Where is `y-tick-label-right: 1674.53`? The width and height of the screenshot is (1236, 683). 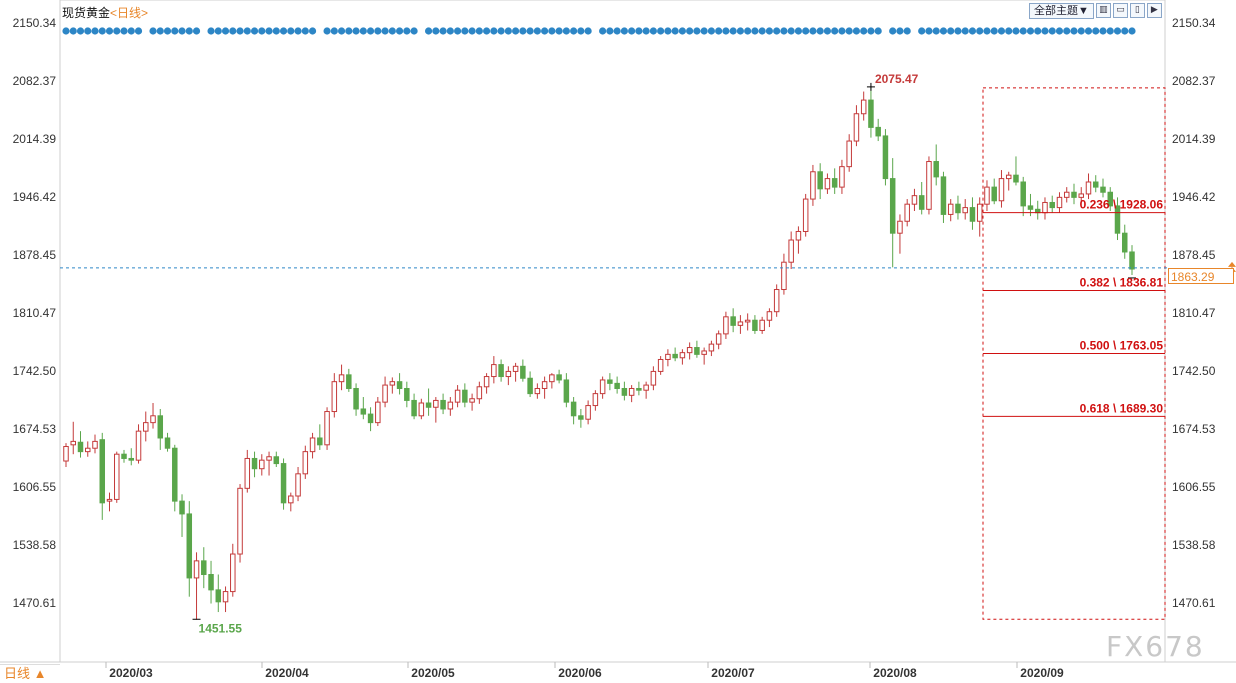 y-tick-label-right: 1674.53 is located at coordinates (1194, 429).